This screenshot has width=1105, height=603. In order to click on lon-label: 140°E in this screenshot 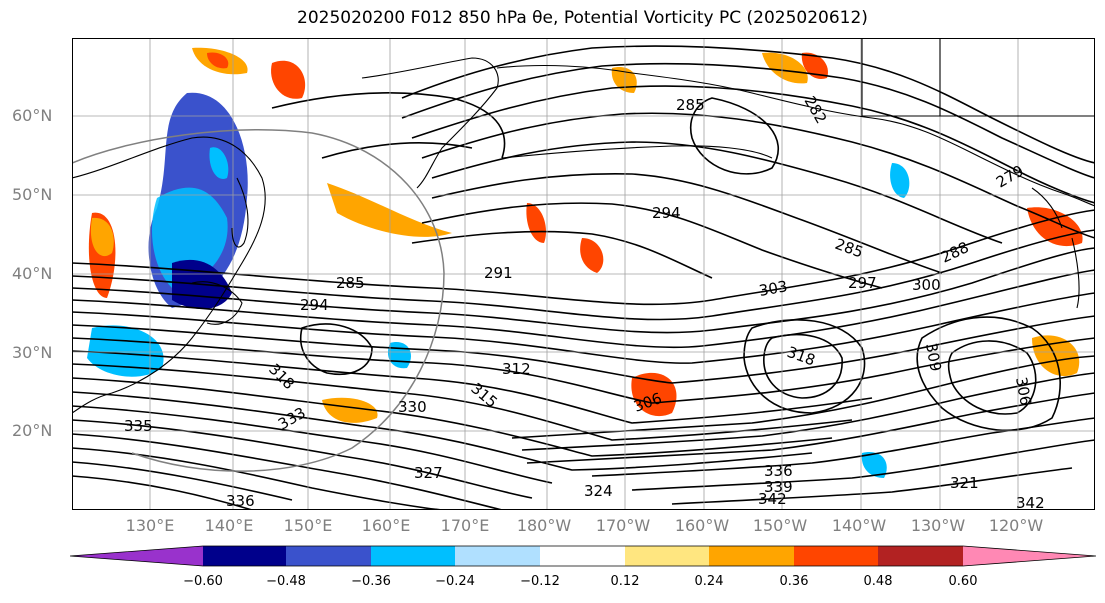, I will do `click(229, 525)`.